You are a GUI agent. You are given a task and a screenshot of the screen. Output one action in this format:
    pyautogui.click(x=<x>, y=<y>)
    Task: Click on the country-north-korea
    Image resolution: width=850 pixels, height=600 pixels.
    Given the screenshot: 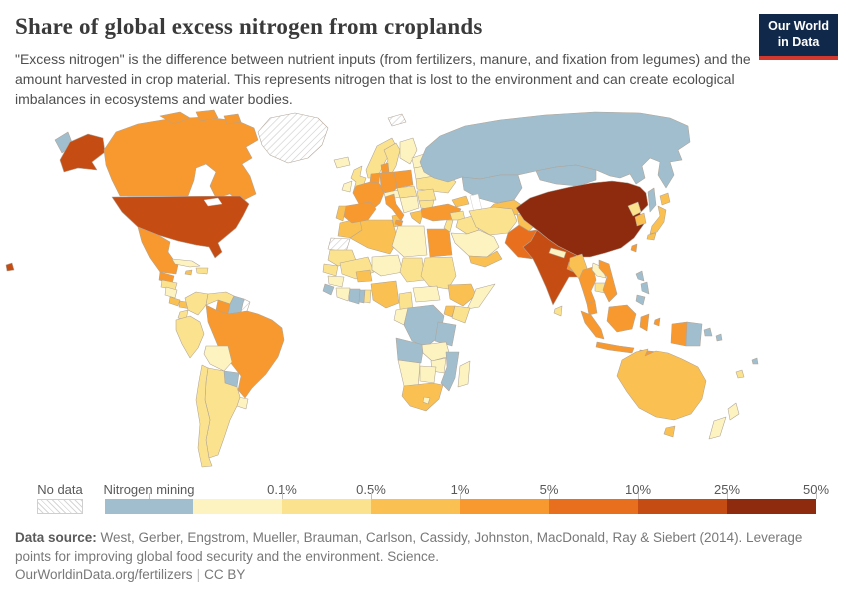 What is the action you would take?
    pyautogui.click(x=634, y=209)
    